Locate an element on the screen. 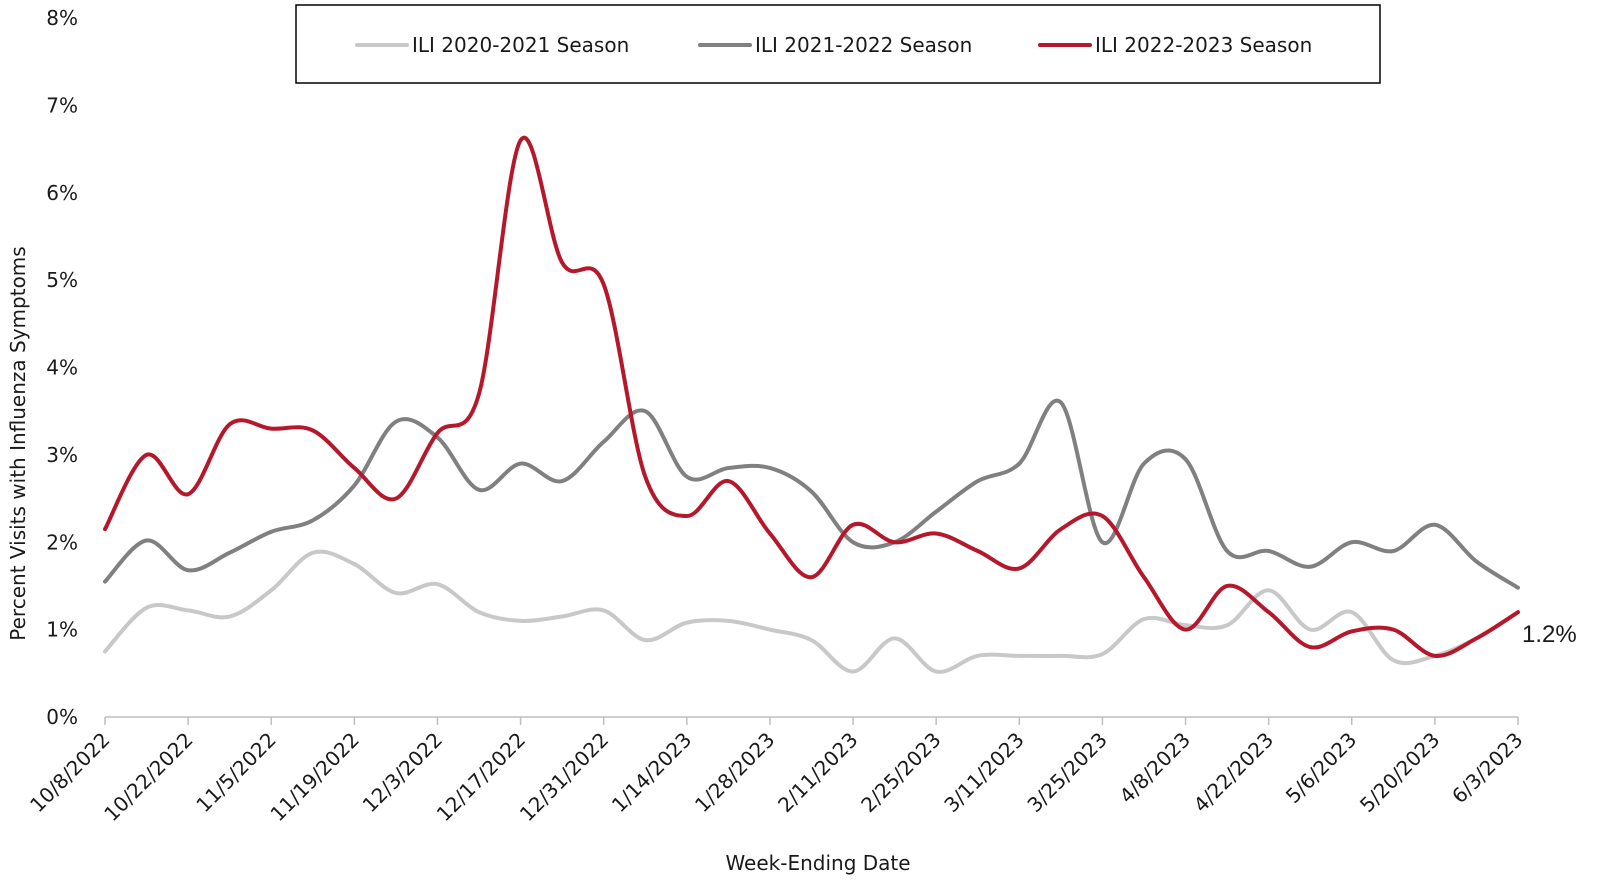 The image size is (1616, 880). y-tick-label: 4% is located at coordinates (62, 368).